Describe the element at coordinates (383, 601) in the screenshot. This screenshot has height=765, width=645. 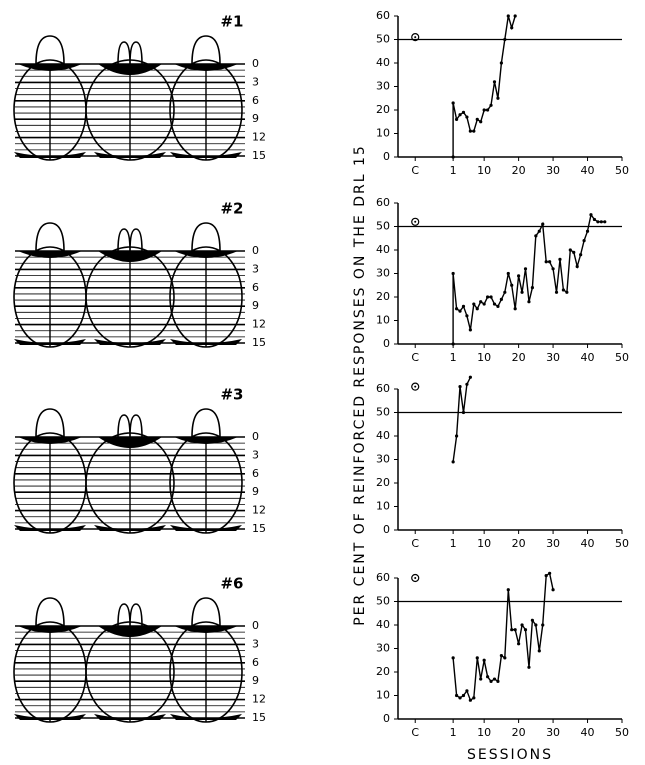
I see `y-tick-label: 50` at that location.